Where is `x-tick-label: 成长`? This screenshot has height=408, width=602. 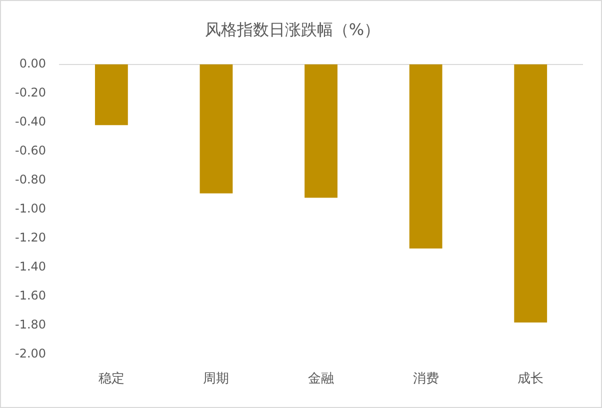 x-tick-label: 成长 is located at coordinates (531, 379).